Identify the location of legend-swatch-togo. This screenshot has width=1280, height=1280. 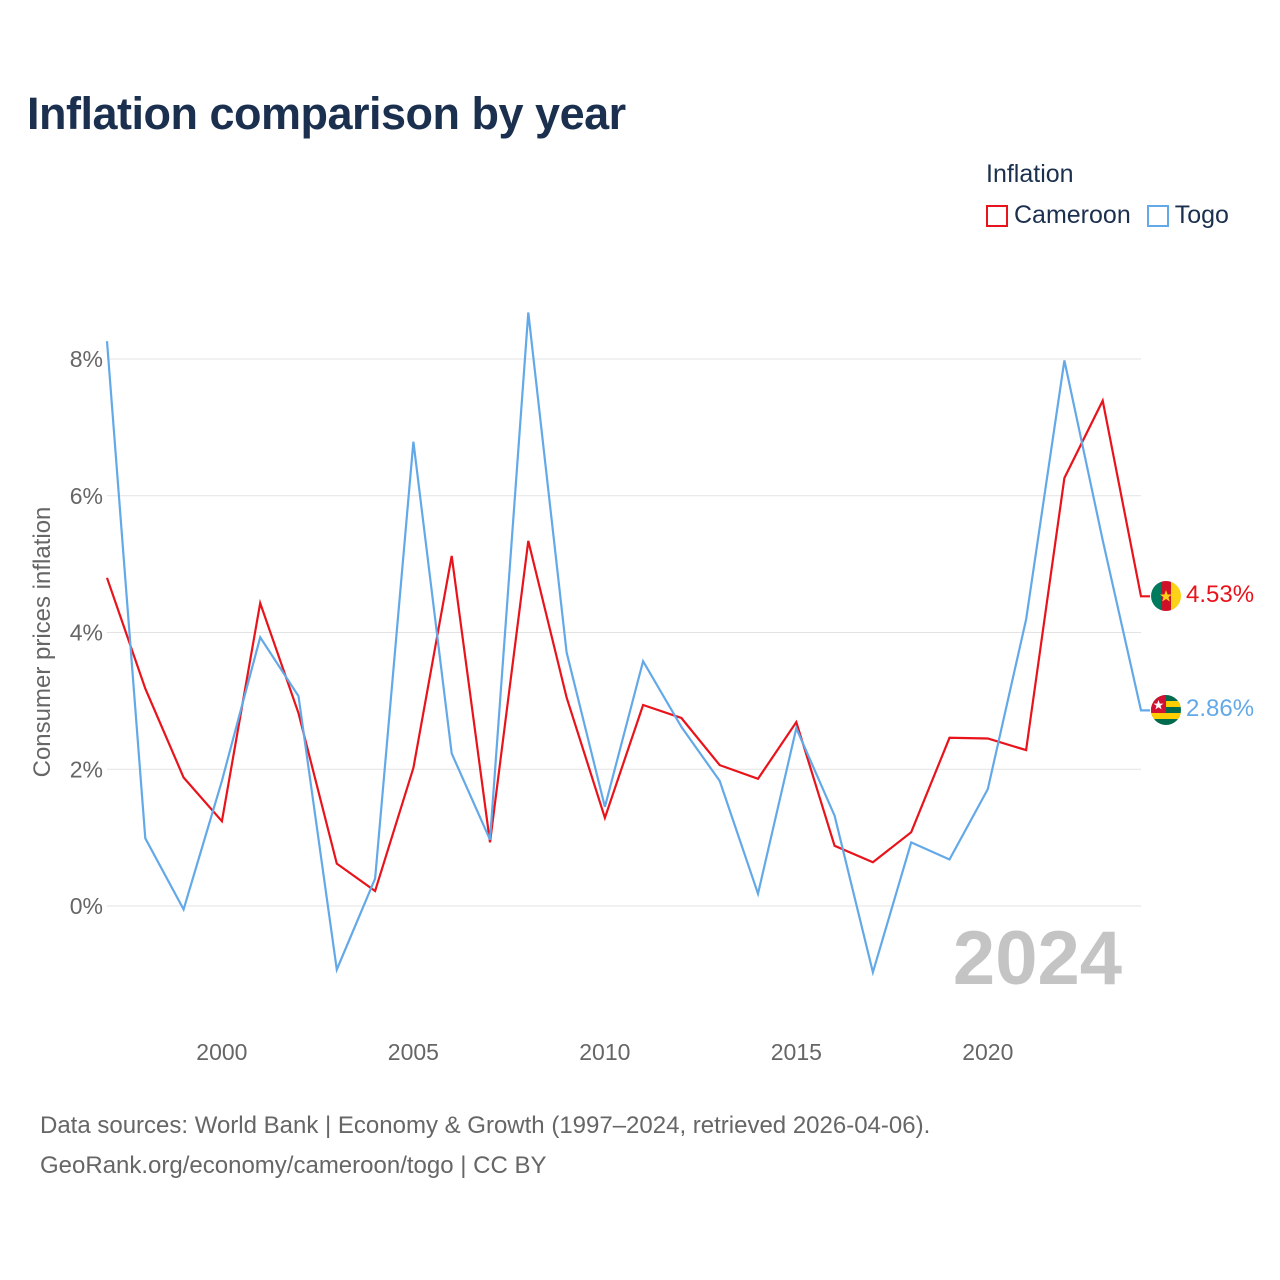
(1157, 215).